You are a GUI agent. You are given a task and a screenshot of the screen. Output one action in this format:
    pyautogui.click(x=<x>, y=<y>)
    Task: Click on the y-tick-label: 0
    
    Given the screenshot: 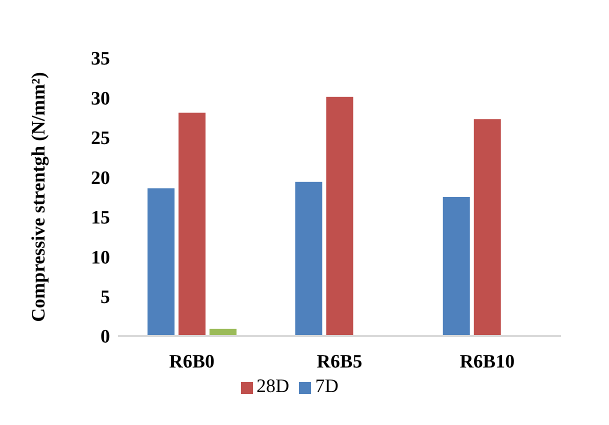 What is the action you would take?
    pyautogui.click(x=105, y=337)
    